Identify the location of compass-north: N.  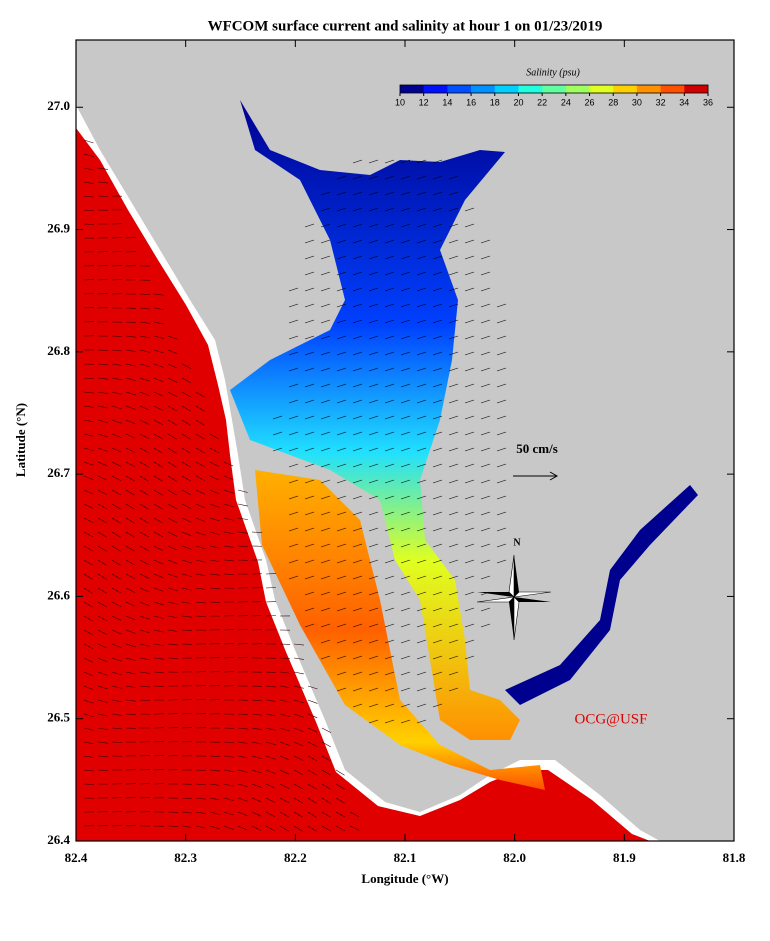
(517, 542).